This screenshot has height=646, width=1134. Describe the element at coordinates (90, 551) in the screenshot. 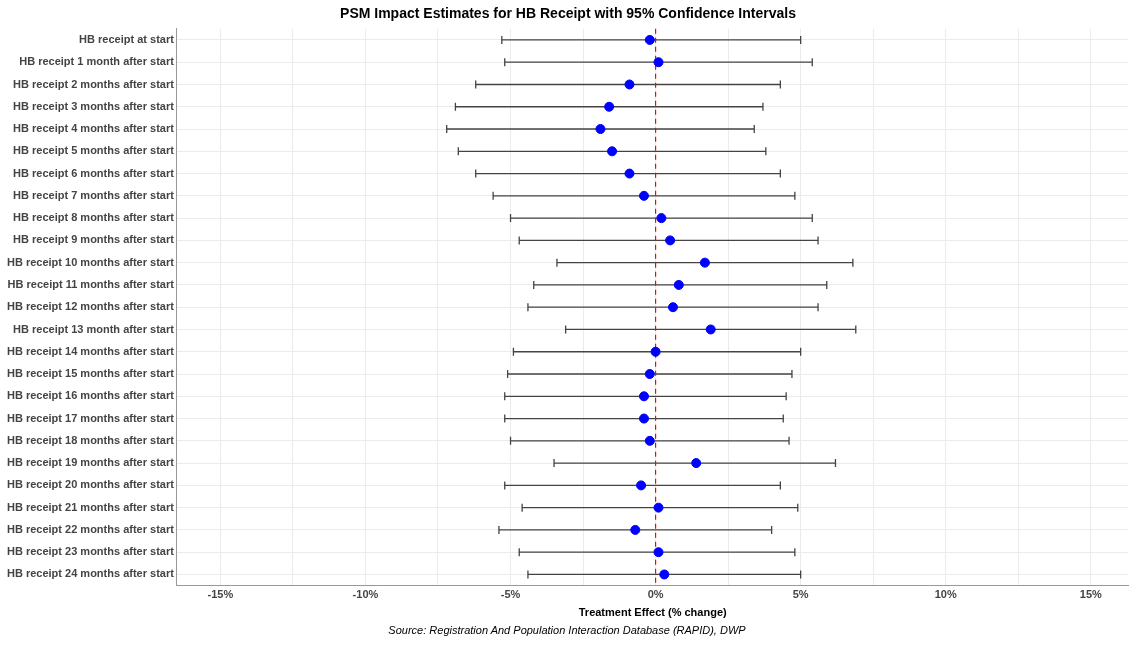

I see `y-tick-label: HB receipt 23 months after start` at that location.